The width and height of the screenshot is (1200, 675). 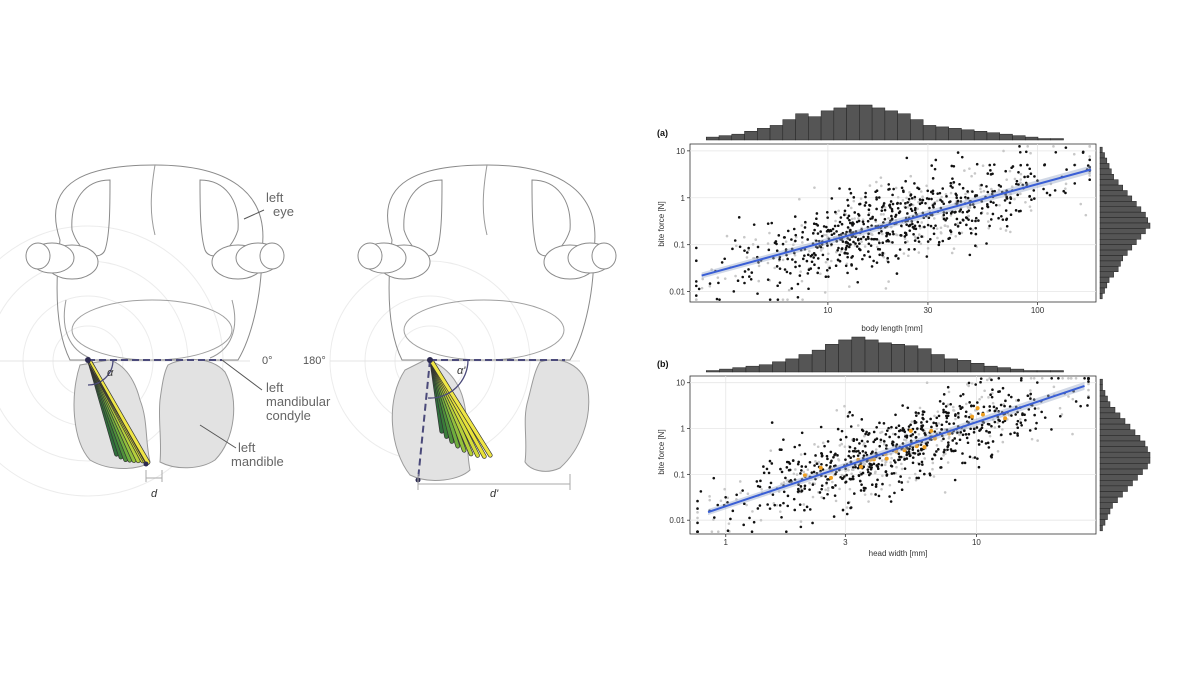 What do you see at coordinates (242, 375) in the screenshot?
I see `condyle-leader` at bounding box center [242, 375].